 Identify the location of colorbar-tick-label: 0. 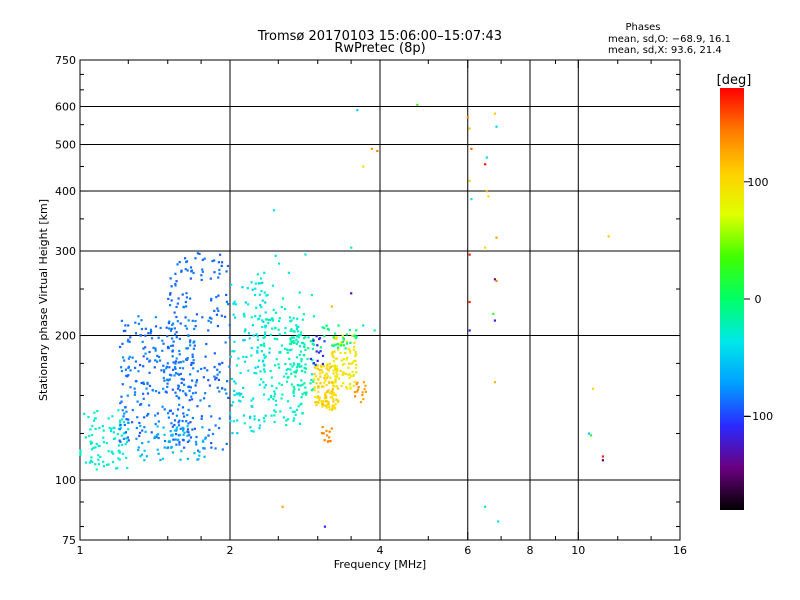
(758, 299).